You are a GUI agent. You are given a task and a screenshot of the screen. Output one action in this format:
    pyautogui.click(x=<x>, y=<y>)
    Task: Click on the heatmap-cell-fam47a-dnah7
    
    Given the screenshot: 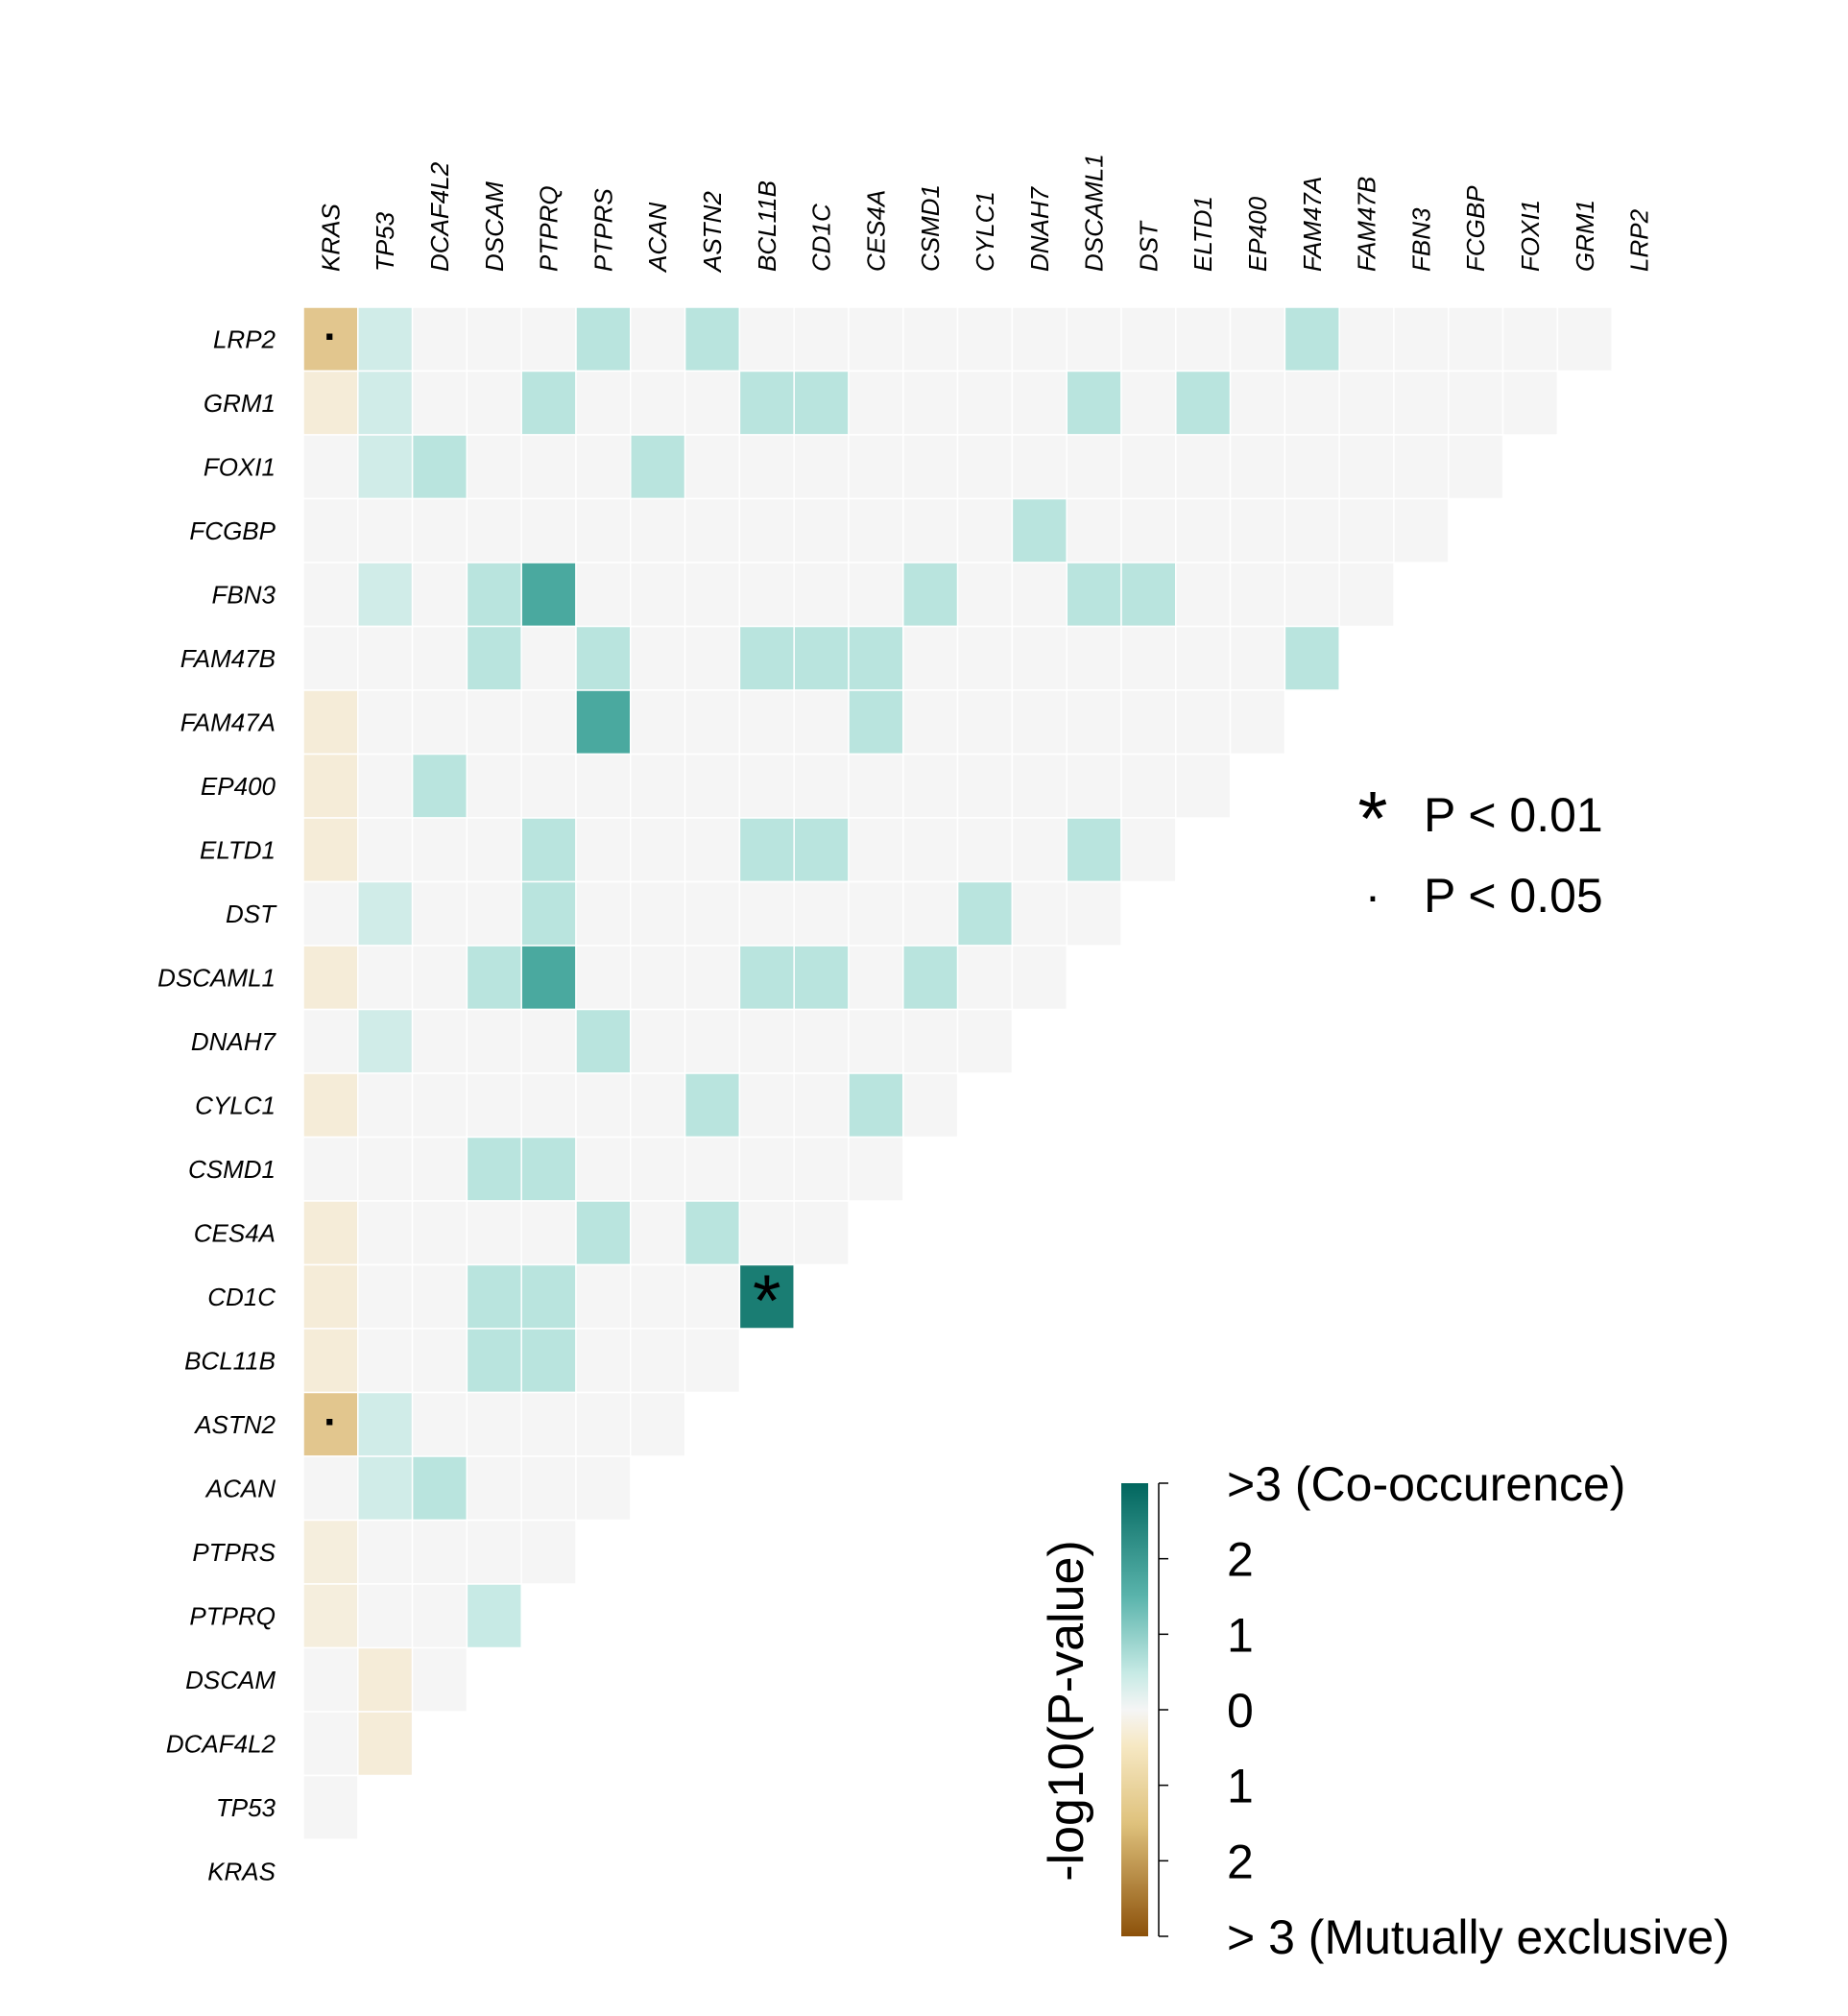 What is the action you would take?
    pyautogui.click(x=1039, y=722)
    